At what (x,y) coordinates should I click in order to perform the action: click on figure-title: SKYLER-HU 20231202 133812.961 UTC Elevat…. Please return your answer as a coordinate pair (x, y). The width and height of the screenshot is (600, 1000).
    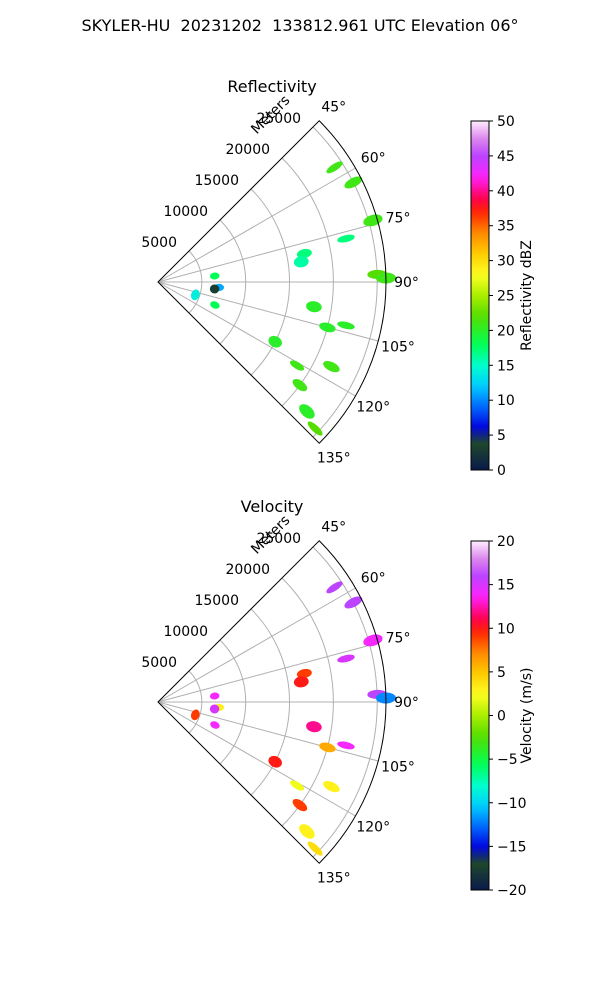
    Looking at the image, I should click on (300, 25).